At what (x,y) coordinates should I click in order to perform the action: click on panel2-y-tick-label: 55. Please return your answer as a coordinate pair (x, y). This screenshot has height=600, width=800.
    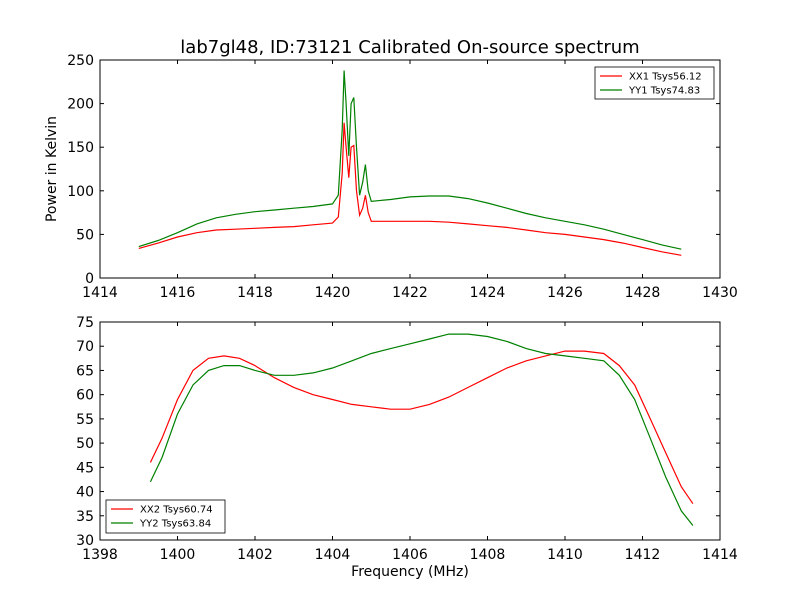
    Looking at the image, I should click on (85, 420).